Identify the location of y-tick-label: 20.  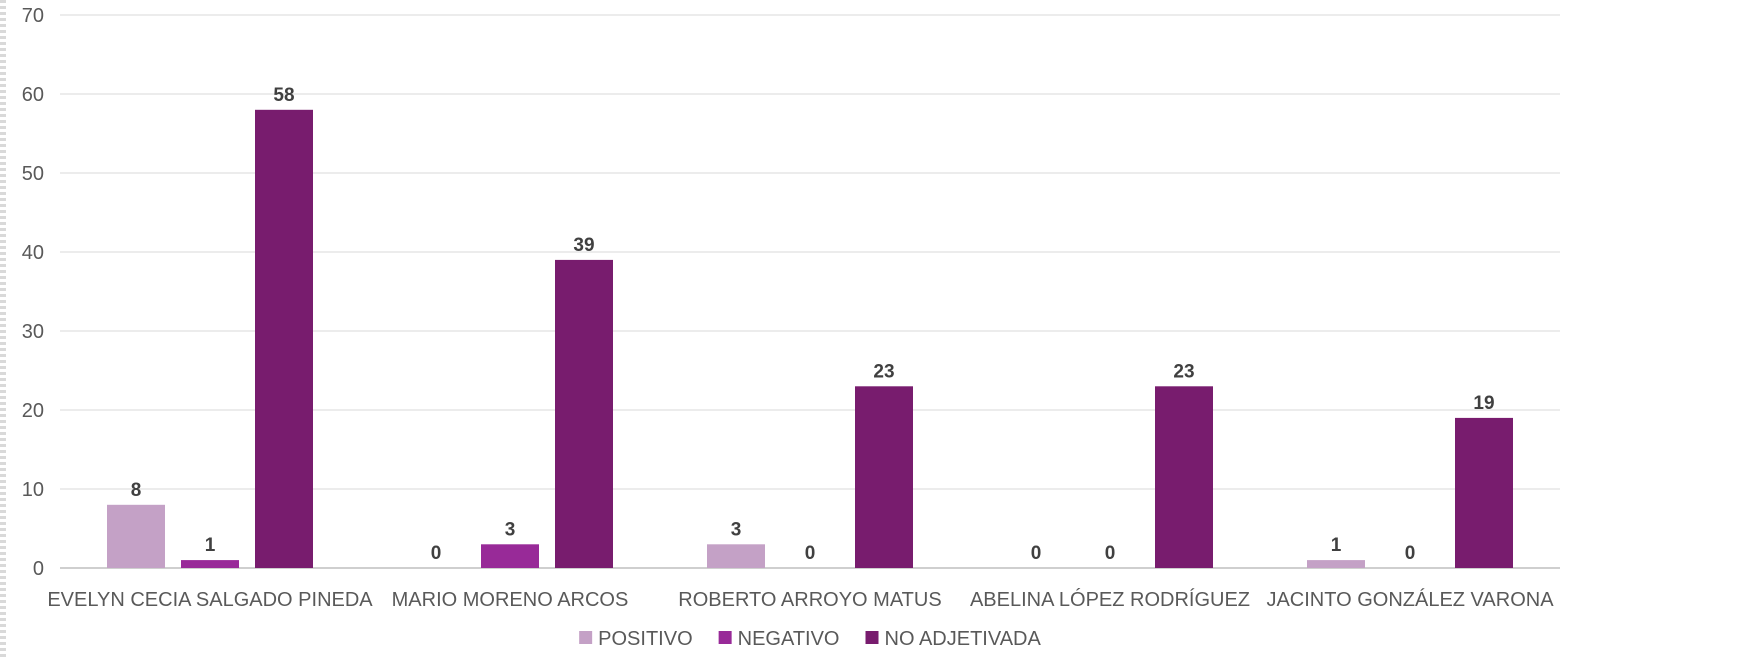
(33, 411).